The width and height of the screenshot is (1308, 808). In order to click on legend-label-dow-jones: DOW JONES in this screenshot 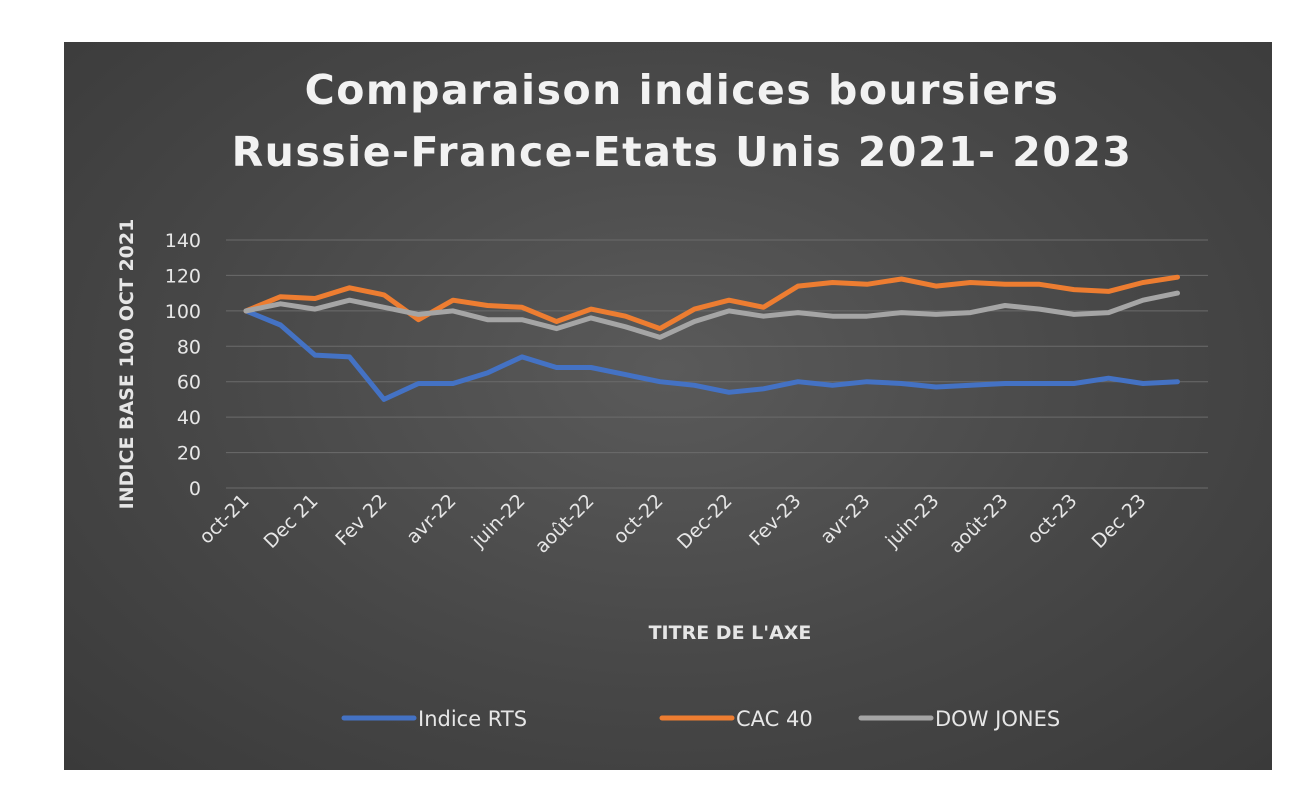, I will do `click(997, 719)`.